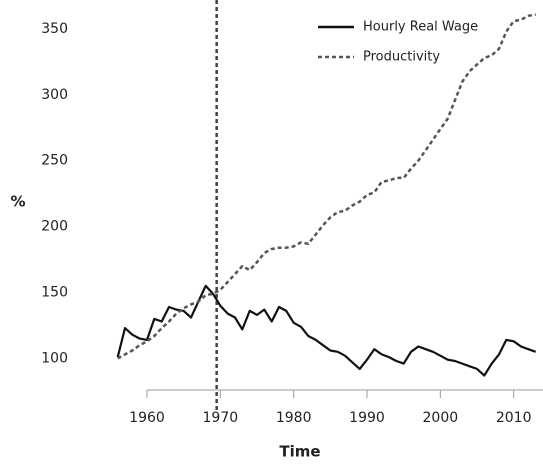  What do you see at coordinates (54, 293) in the screenshot?
I see `y-tick-label: 150` at bounding box center [54, 293].